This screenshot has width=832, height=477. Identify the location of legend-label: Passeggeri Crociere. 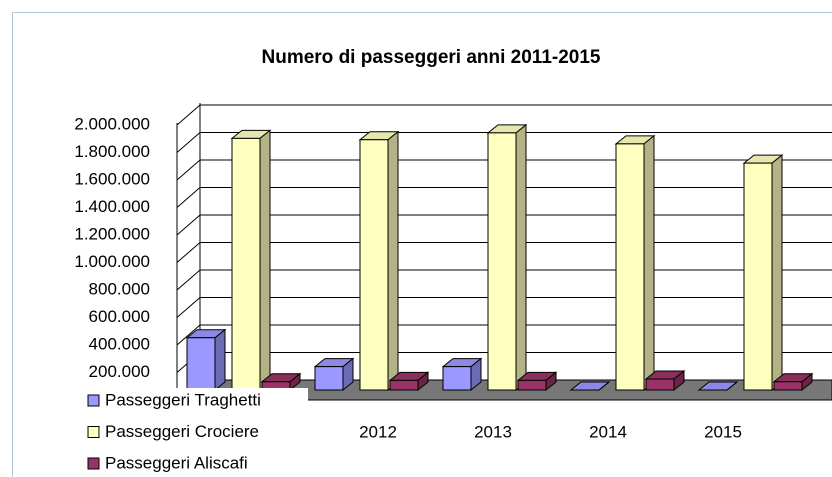
(182, 431).